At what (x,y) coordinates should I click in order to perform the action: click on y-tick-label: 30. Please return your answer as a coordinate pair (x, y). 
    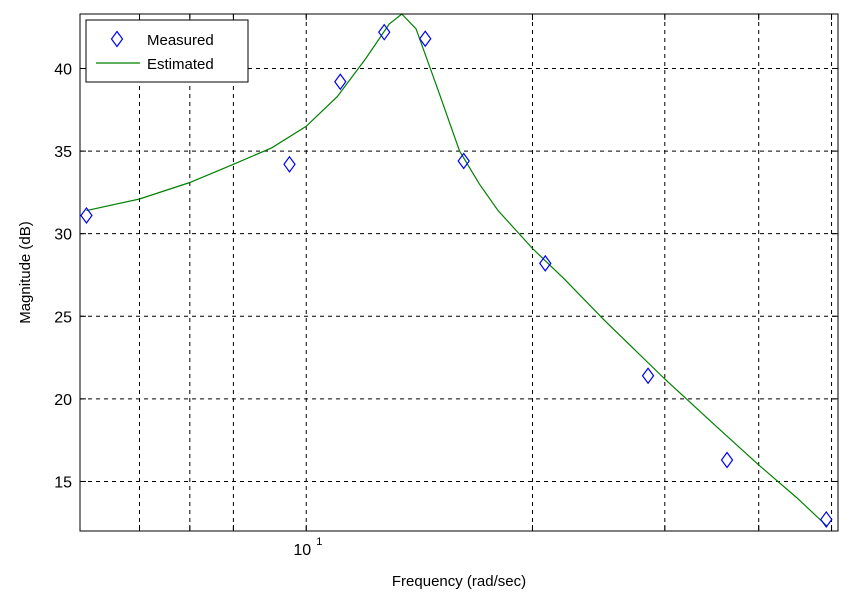
    Looking at the image, I should click on (63, 235).